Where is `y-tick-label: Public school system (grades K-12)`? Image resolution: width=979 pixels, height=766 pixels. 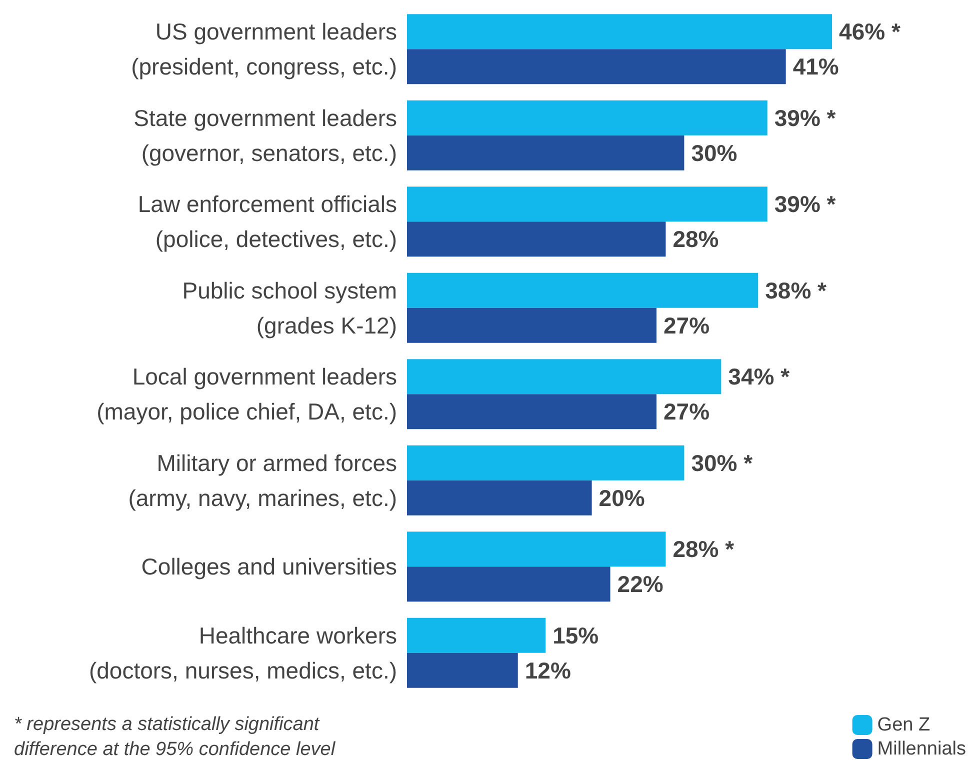
y-tick-label: Public school system (grades K-12) is located at coordinates (289, 307).